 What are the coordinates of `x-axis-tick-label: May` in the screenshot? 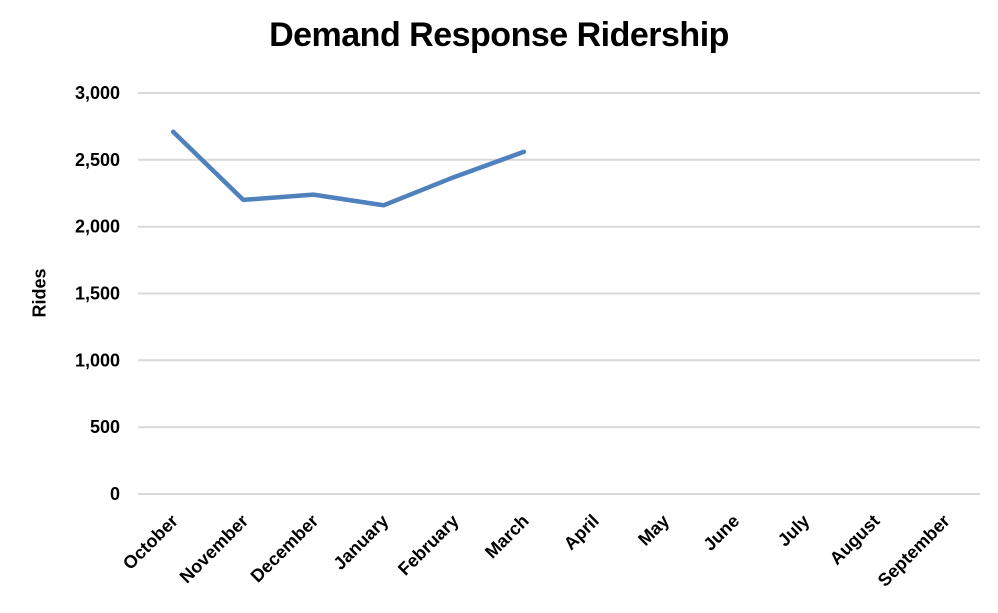 It's located at (653, 530).